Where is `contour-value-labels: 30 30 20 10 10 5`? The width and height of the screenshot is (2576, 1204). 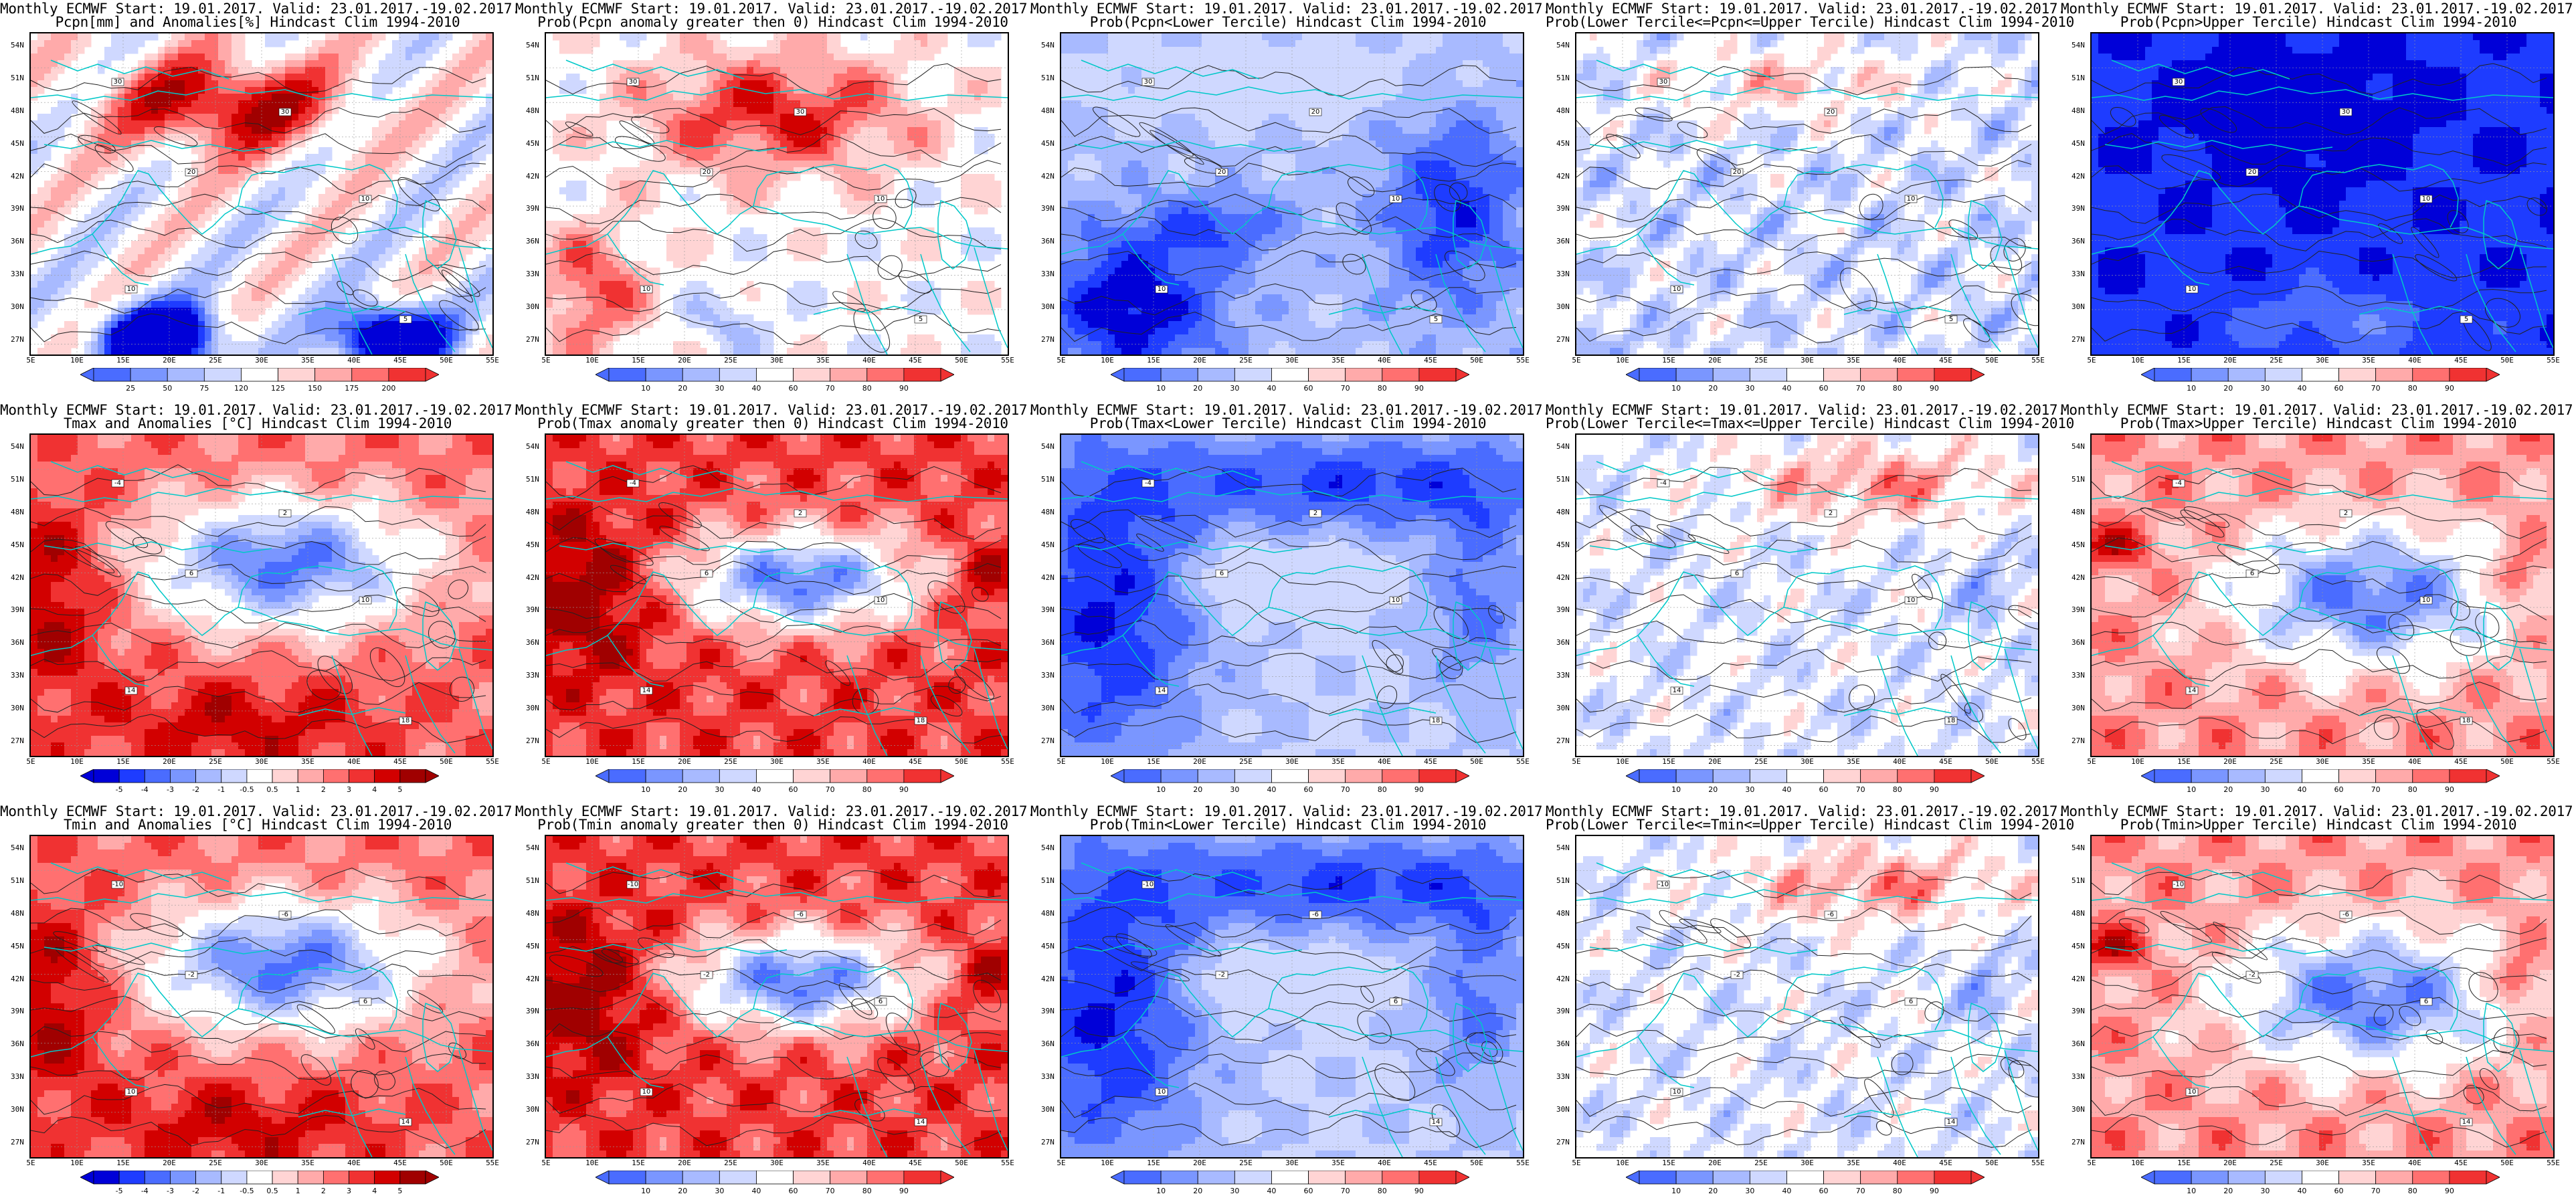 contour-value-labels: 30 30 20 10 10 5 is located at coordinates (777, 201).